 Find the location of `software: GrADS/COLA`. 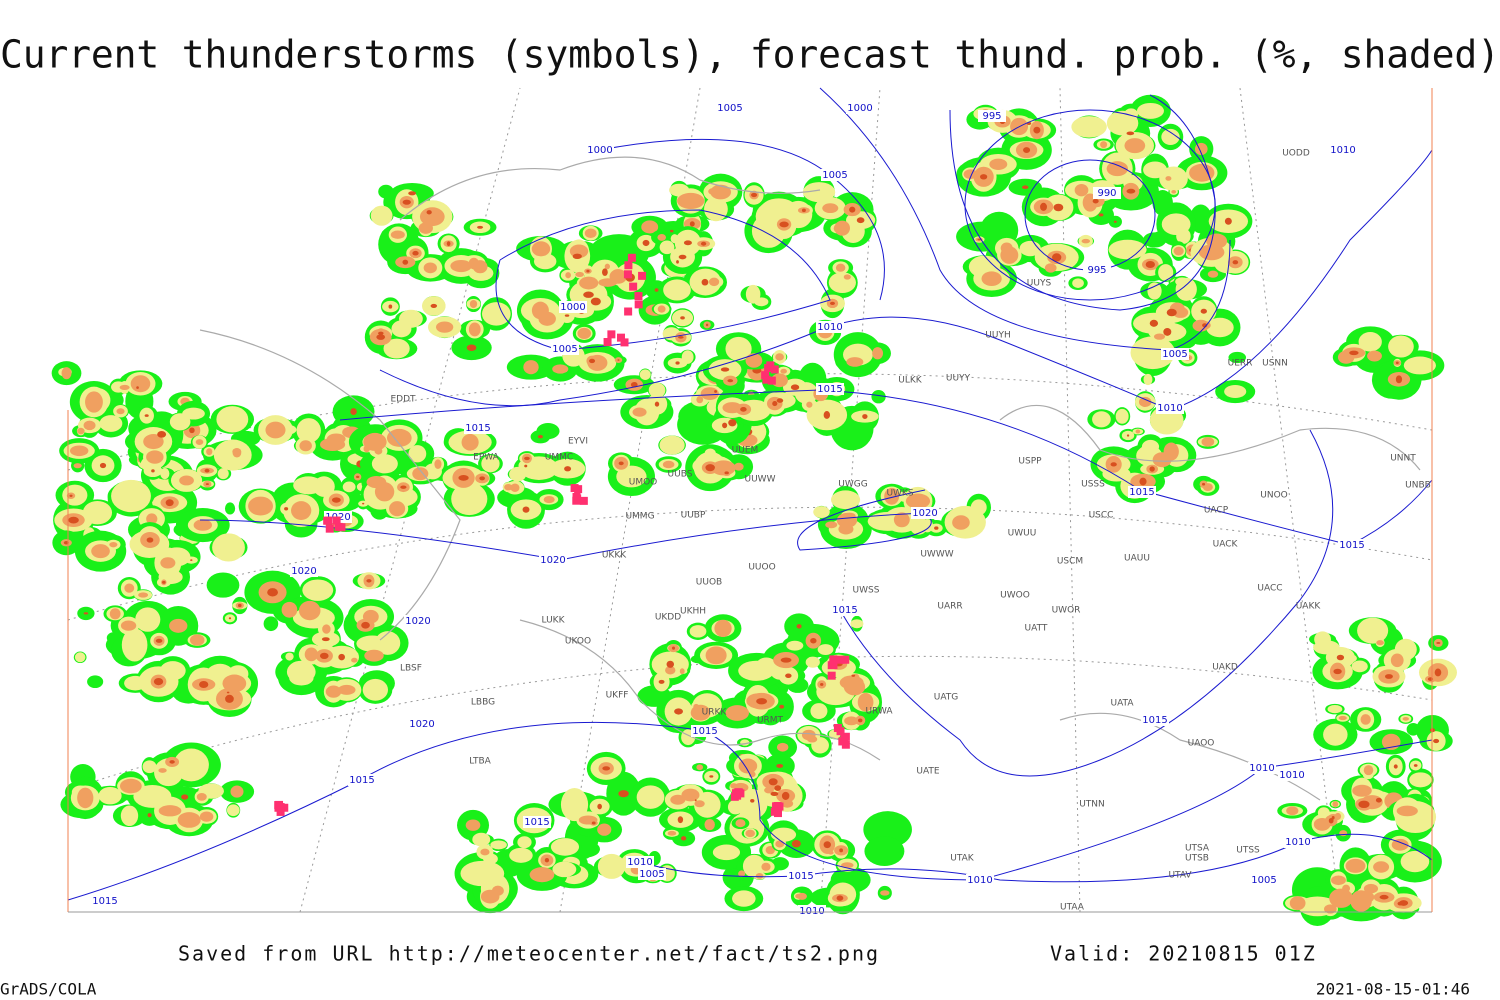

software: GrADS/COLA is located at coordinates (48, 989).